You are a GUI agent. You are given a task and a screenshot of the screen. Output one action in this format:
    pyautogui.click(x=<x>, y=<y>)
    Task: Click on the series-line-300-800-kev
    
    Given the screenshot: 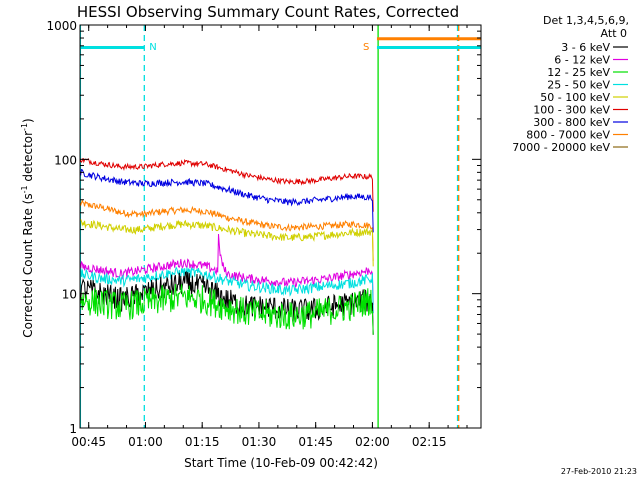 What is the action you would take?
    pyautogui.click(x=226, y=200)
    